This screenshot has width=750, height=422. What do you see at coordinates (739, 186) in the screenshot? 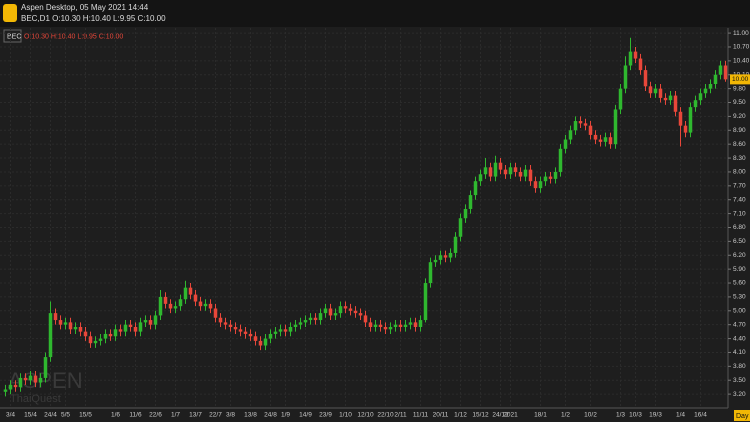
I see `y-tick-label: 7.70` at bounding box center [739, 186].